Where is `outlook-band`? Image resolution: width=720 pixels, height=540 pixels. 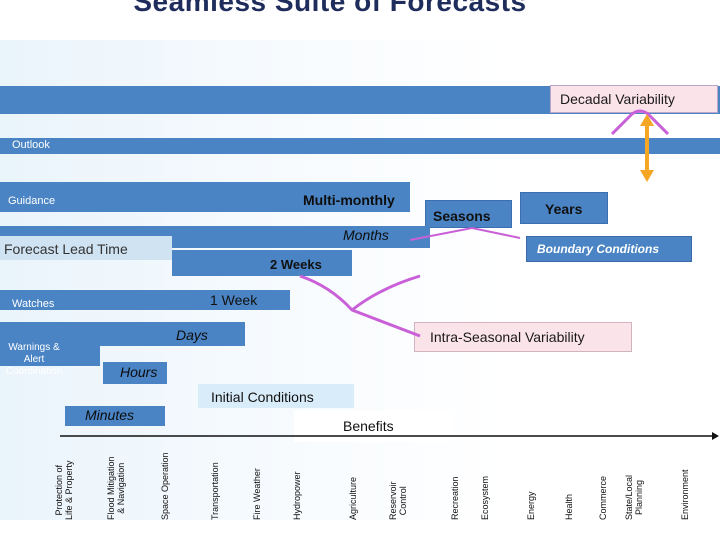 outlook-band is located at coordinates (360, 146).